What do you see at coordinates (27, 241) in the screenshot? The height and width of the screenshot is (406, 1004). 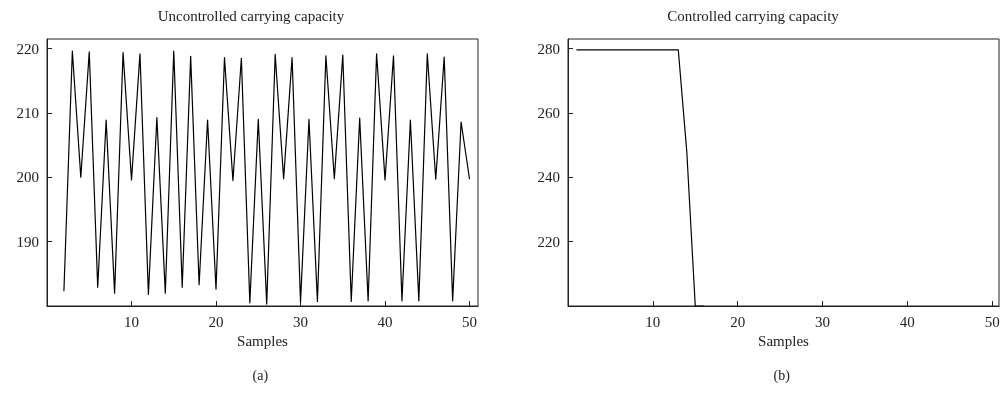 I see `y-tick-label: 190` at bounding box center [27, 241].